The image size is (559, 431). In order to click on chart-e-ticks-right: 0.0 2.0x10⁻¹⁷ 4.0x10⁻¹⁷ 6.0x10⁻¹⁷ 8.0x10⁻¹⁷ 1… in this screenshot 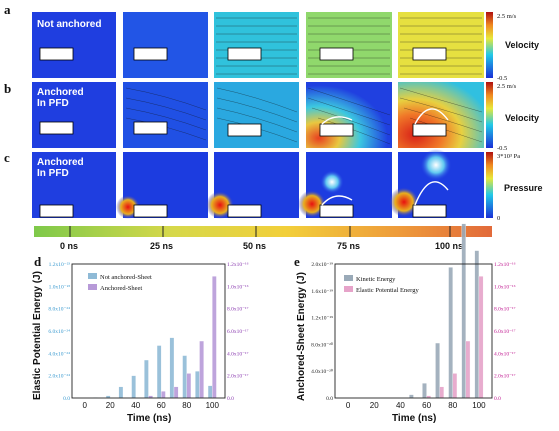, I will do `click(505, 332)`.